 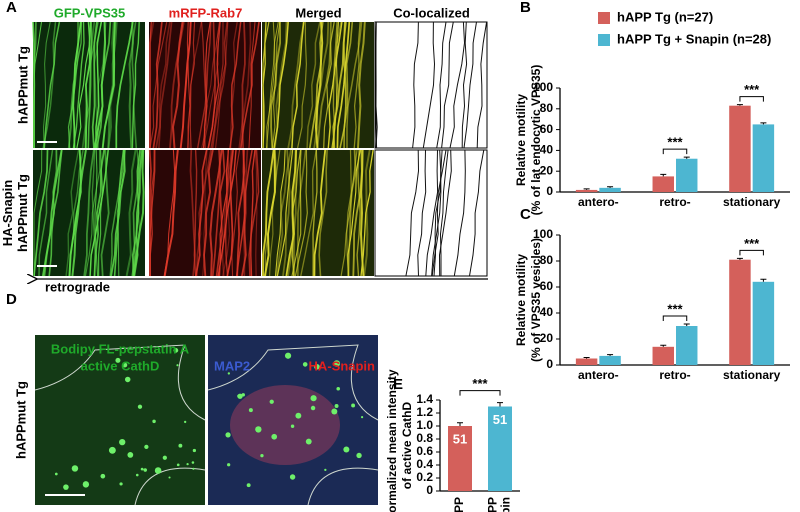 I want to click on x-tick-label: Snapin, so click(x=506, y=504).